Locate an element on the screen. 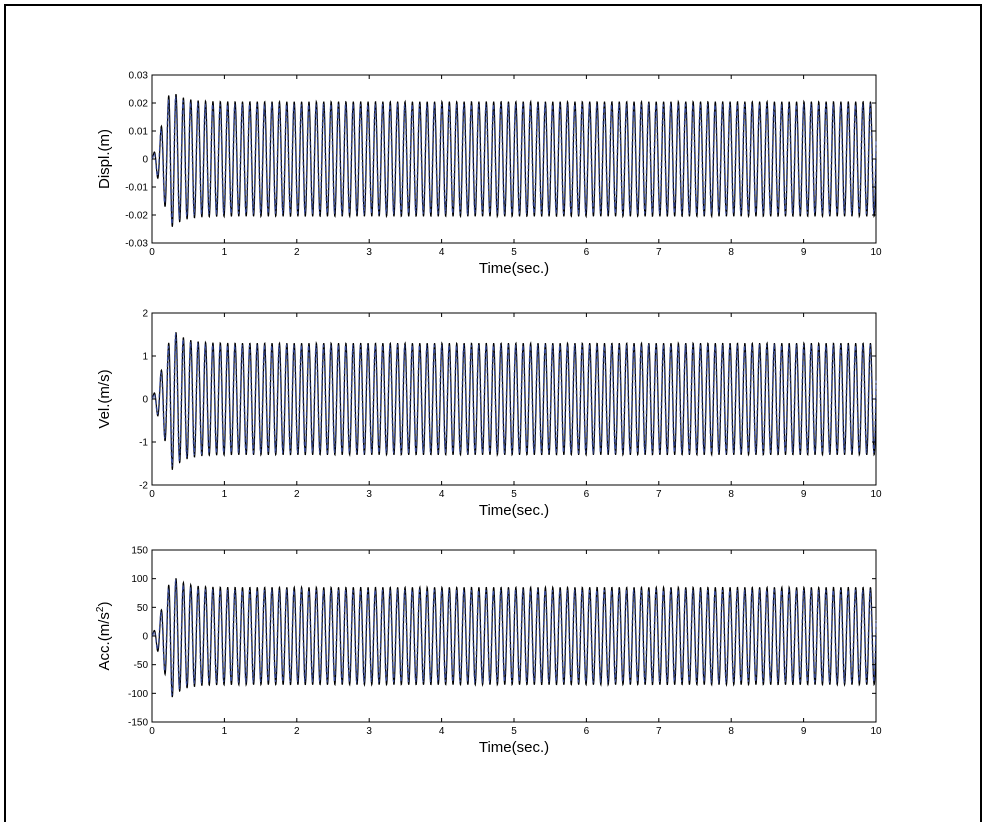 The height and width of the screenshot is (822, 988). displacement-ytick-label: -0.03 is located at coordinates (136, 244).